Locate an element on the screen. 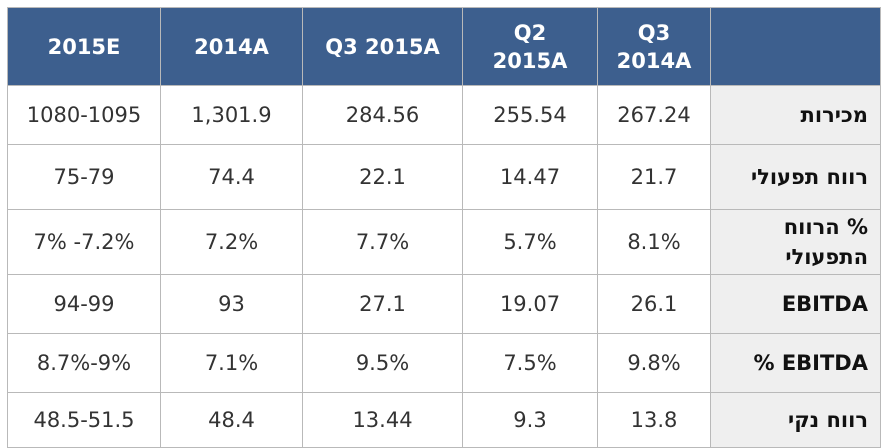 The height and width of the screenshot is (448, 886). row-label: מכירות is located at coordinates (795, 115).